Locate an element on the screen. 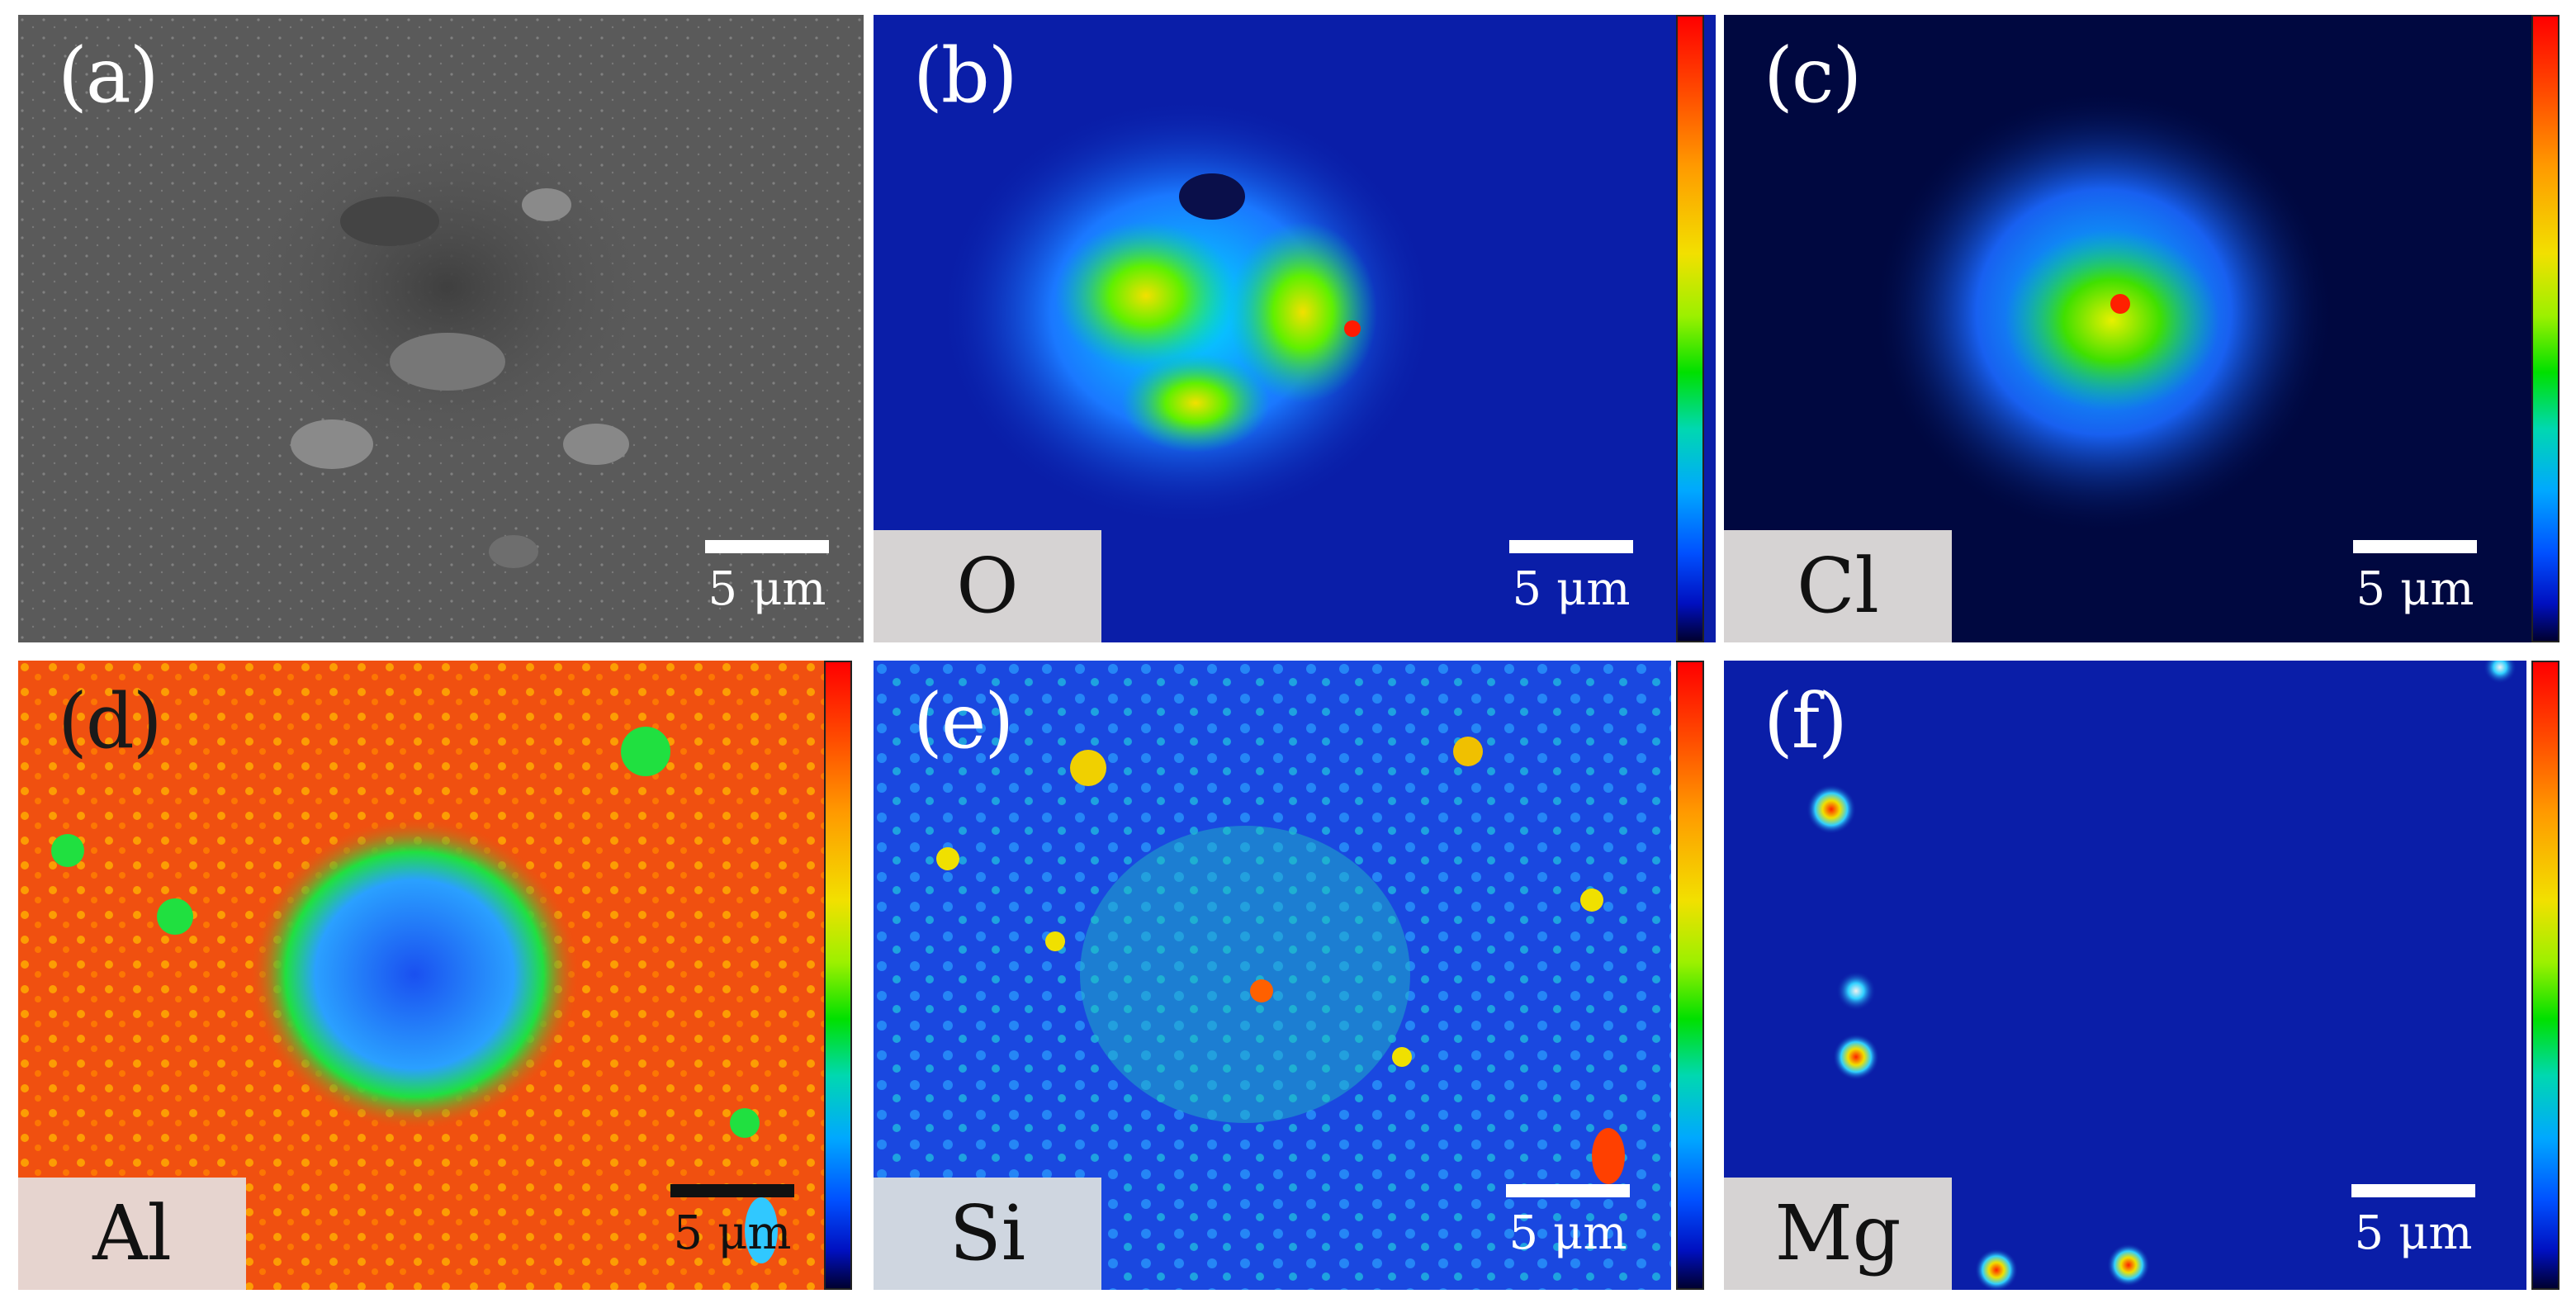  element-label: Cl is located at coordinates (1838, 586).